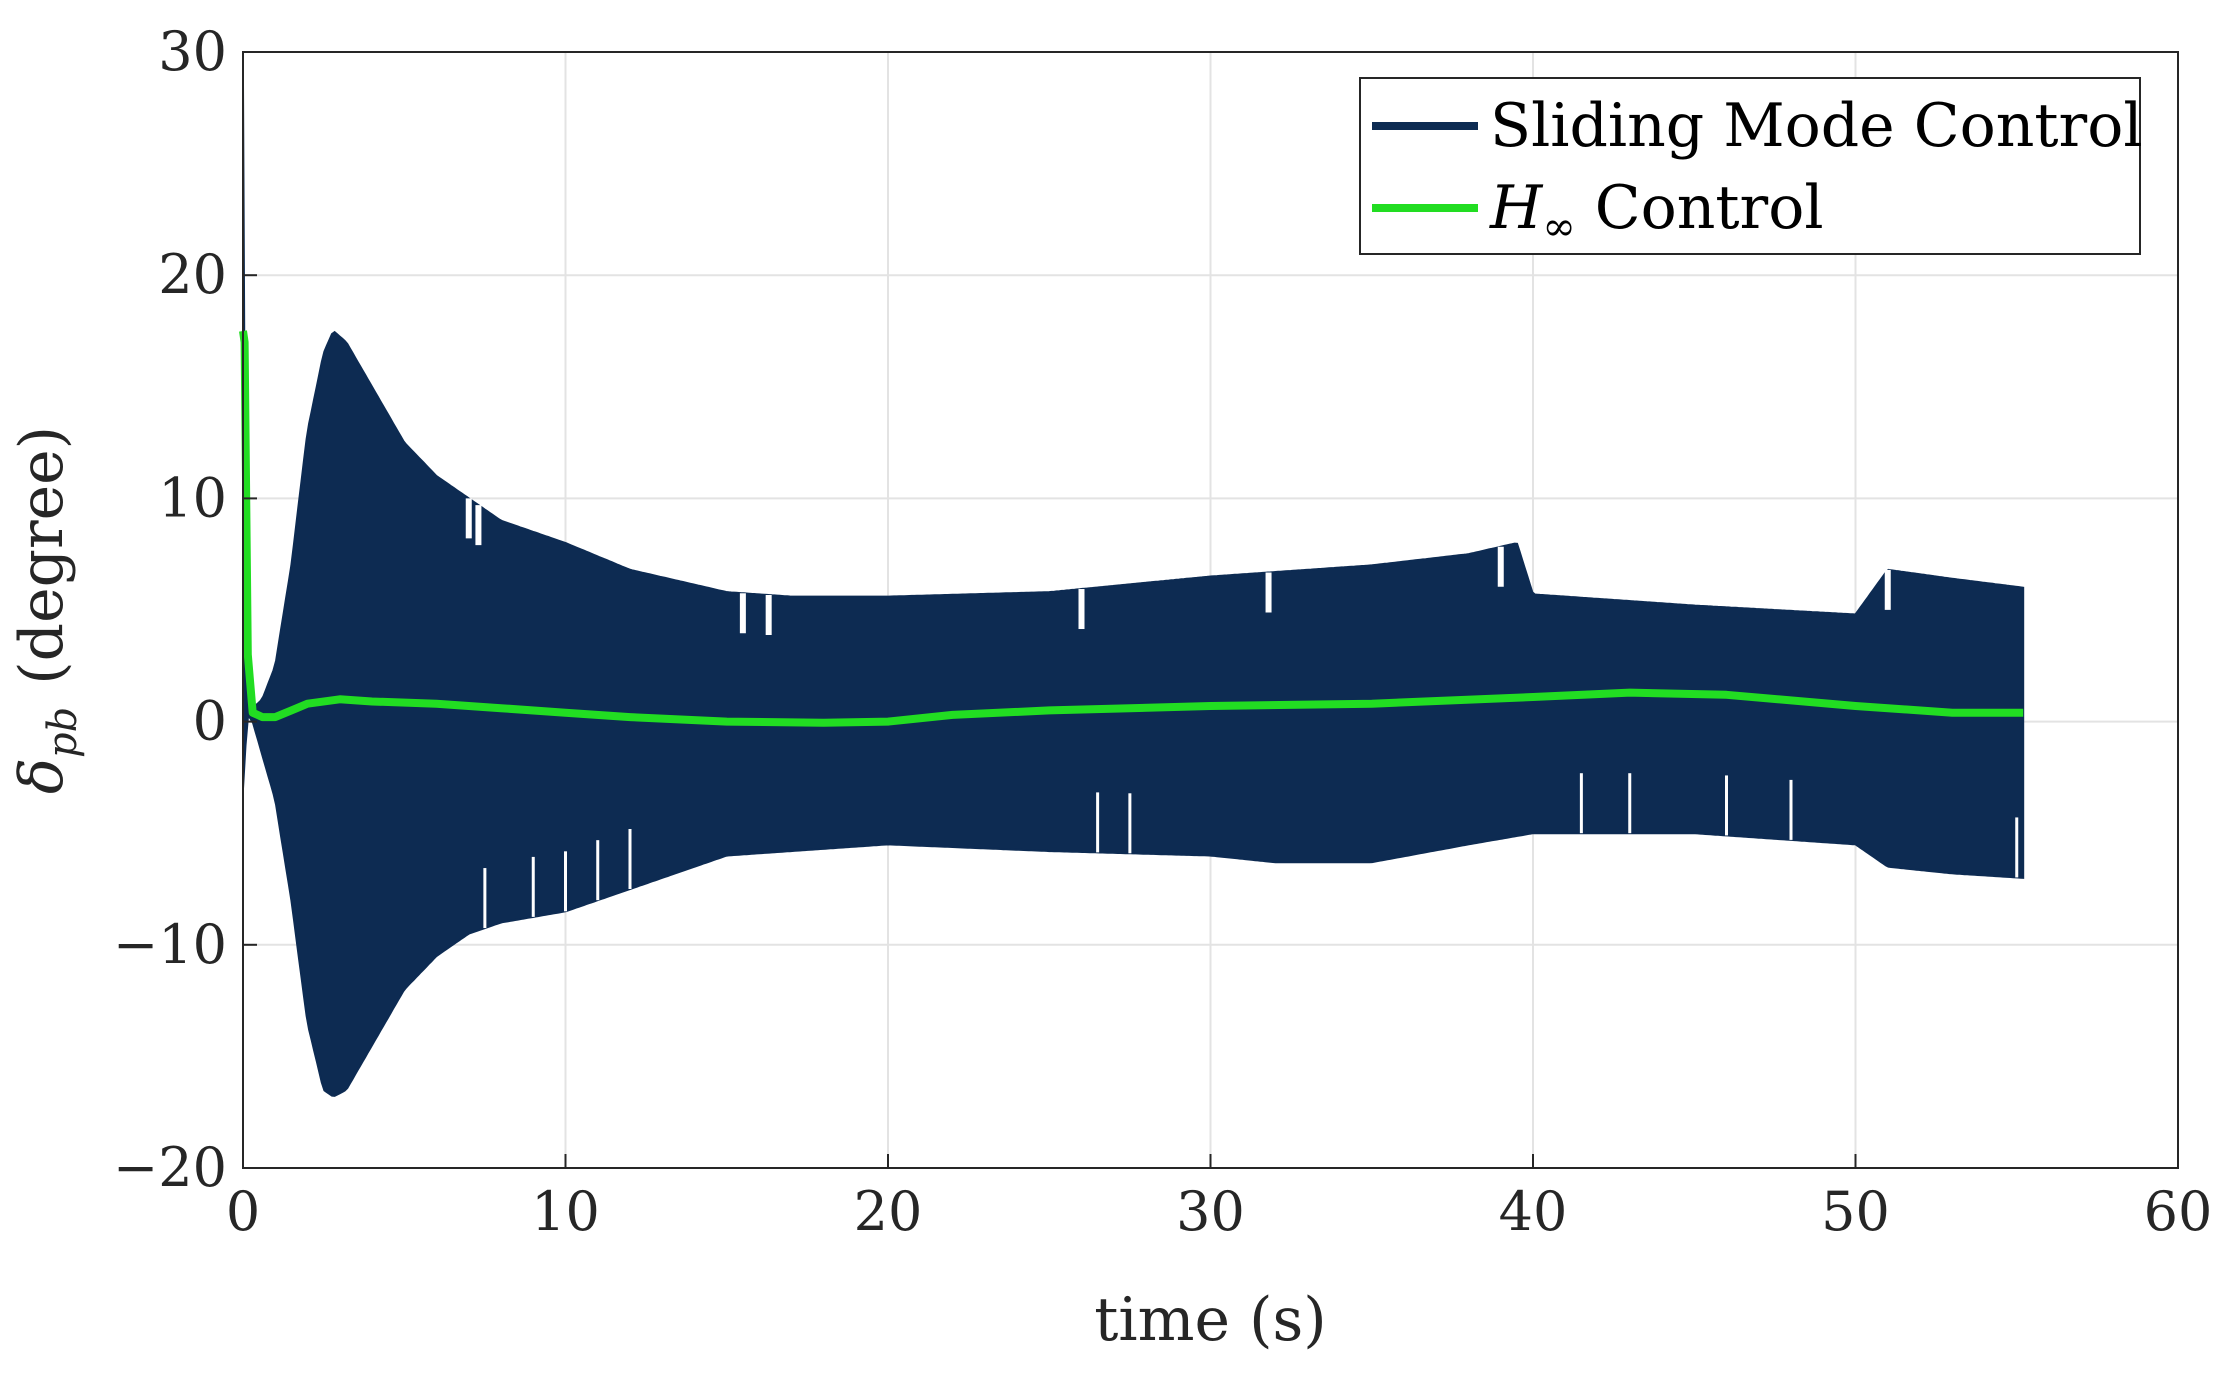  Describe the element at coordinates (888, 1211) in the screenshot. I see `x-tick-label: 20` at that location.